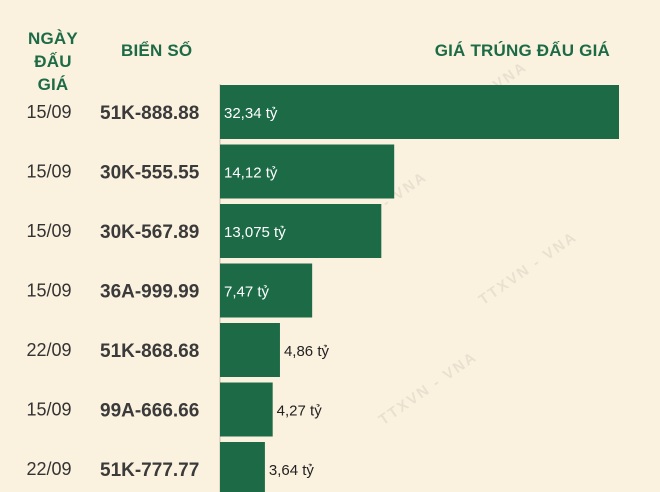 The width and height of the screenshot is (660, 492). Describe the element at coordinates (292, 470) in the screenshot. I see `value-label: 3,64 tỷ` at that location.